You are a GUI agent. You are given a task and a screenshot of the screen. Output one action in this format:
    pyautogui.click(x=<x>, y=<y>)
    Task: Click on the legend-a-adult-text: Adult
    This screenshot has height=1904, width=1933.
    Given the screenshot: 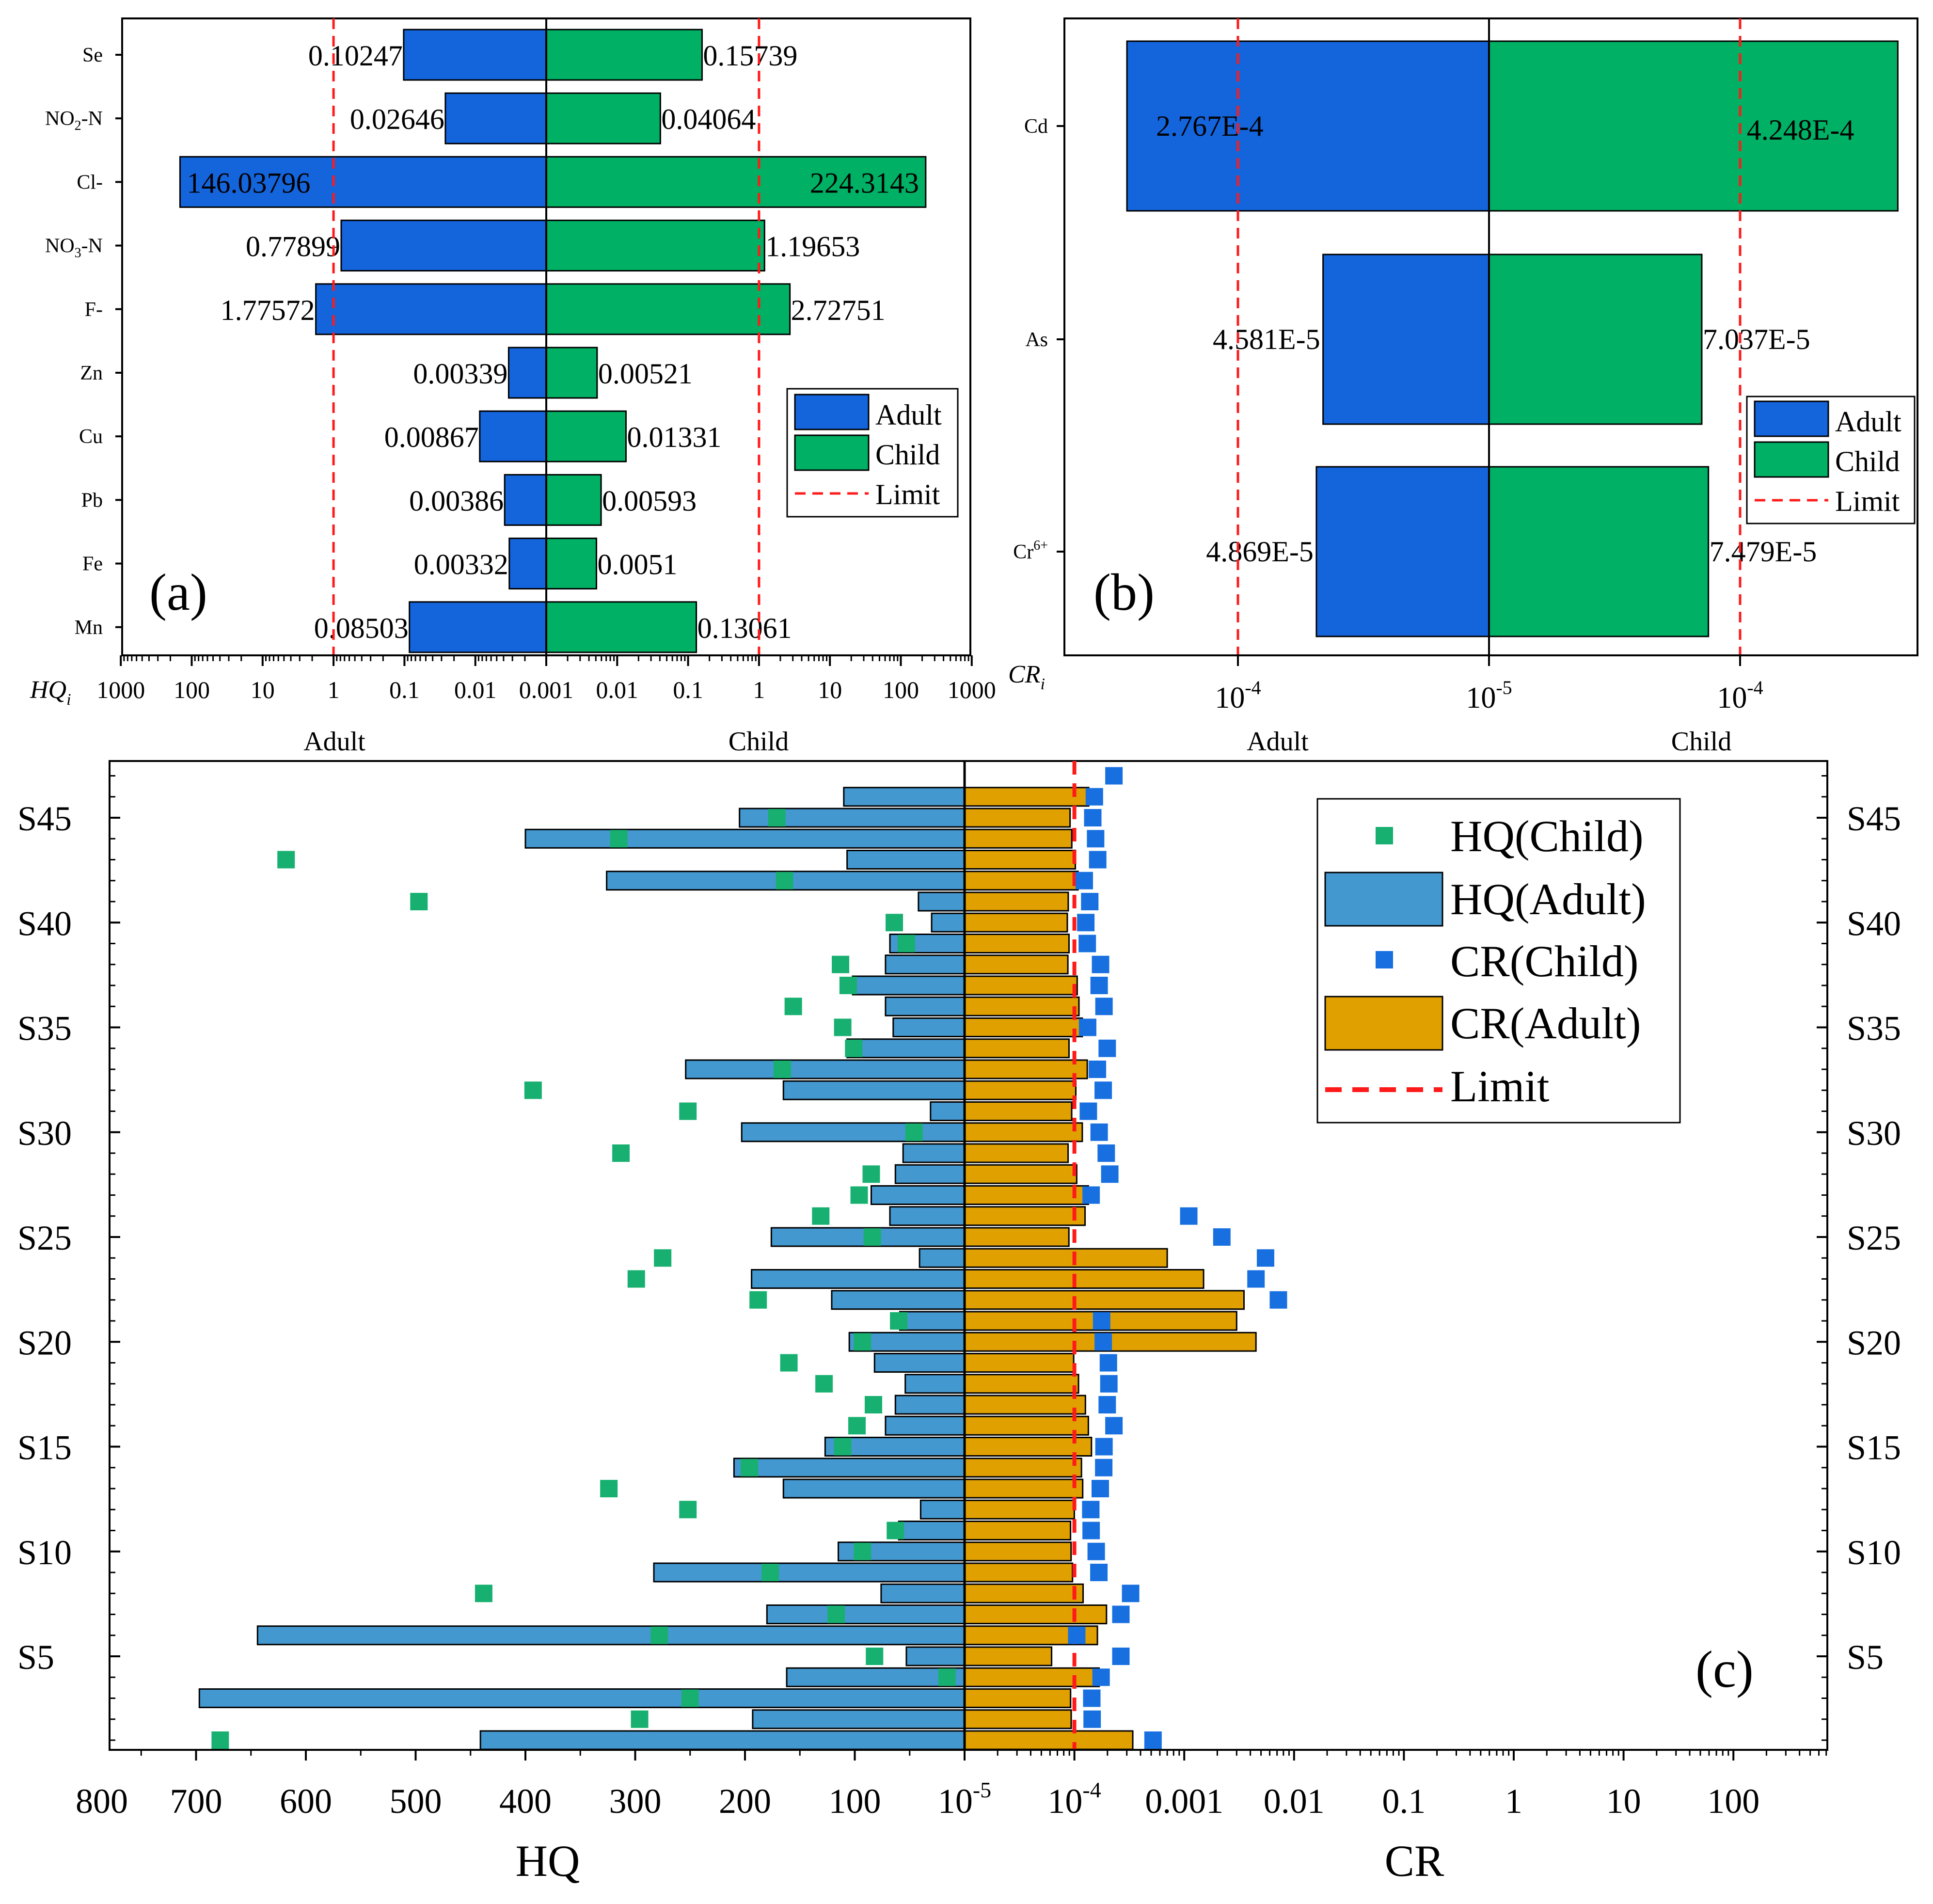 What is the action you would take?
    pyautogui.click(x=908, y=415)
    